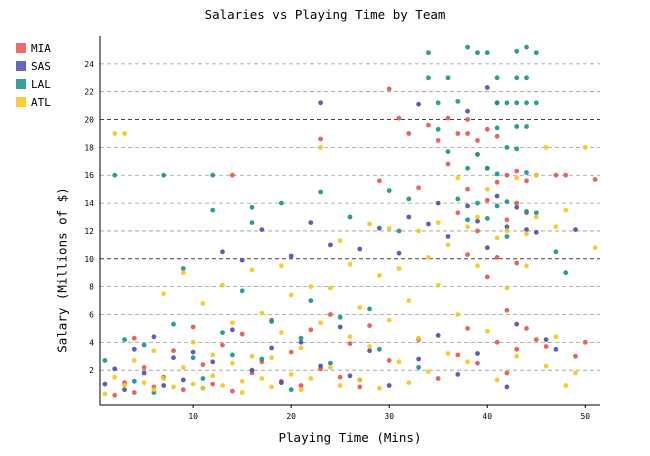 The width and height of the screenshot is (650, 456). I want to click on legend-item-mia: MIA, so click(33, 48).